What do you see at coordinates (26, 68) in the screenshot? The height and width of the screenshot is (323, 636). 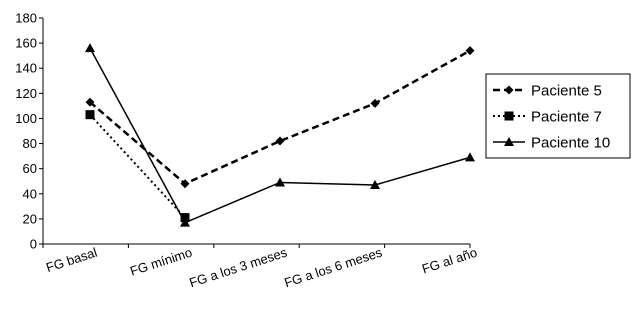 I see `y-tick-label: 140` at bounding box center [26, 68].